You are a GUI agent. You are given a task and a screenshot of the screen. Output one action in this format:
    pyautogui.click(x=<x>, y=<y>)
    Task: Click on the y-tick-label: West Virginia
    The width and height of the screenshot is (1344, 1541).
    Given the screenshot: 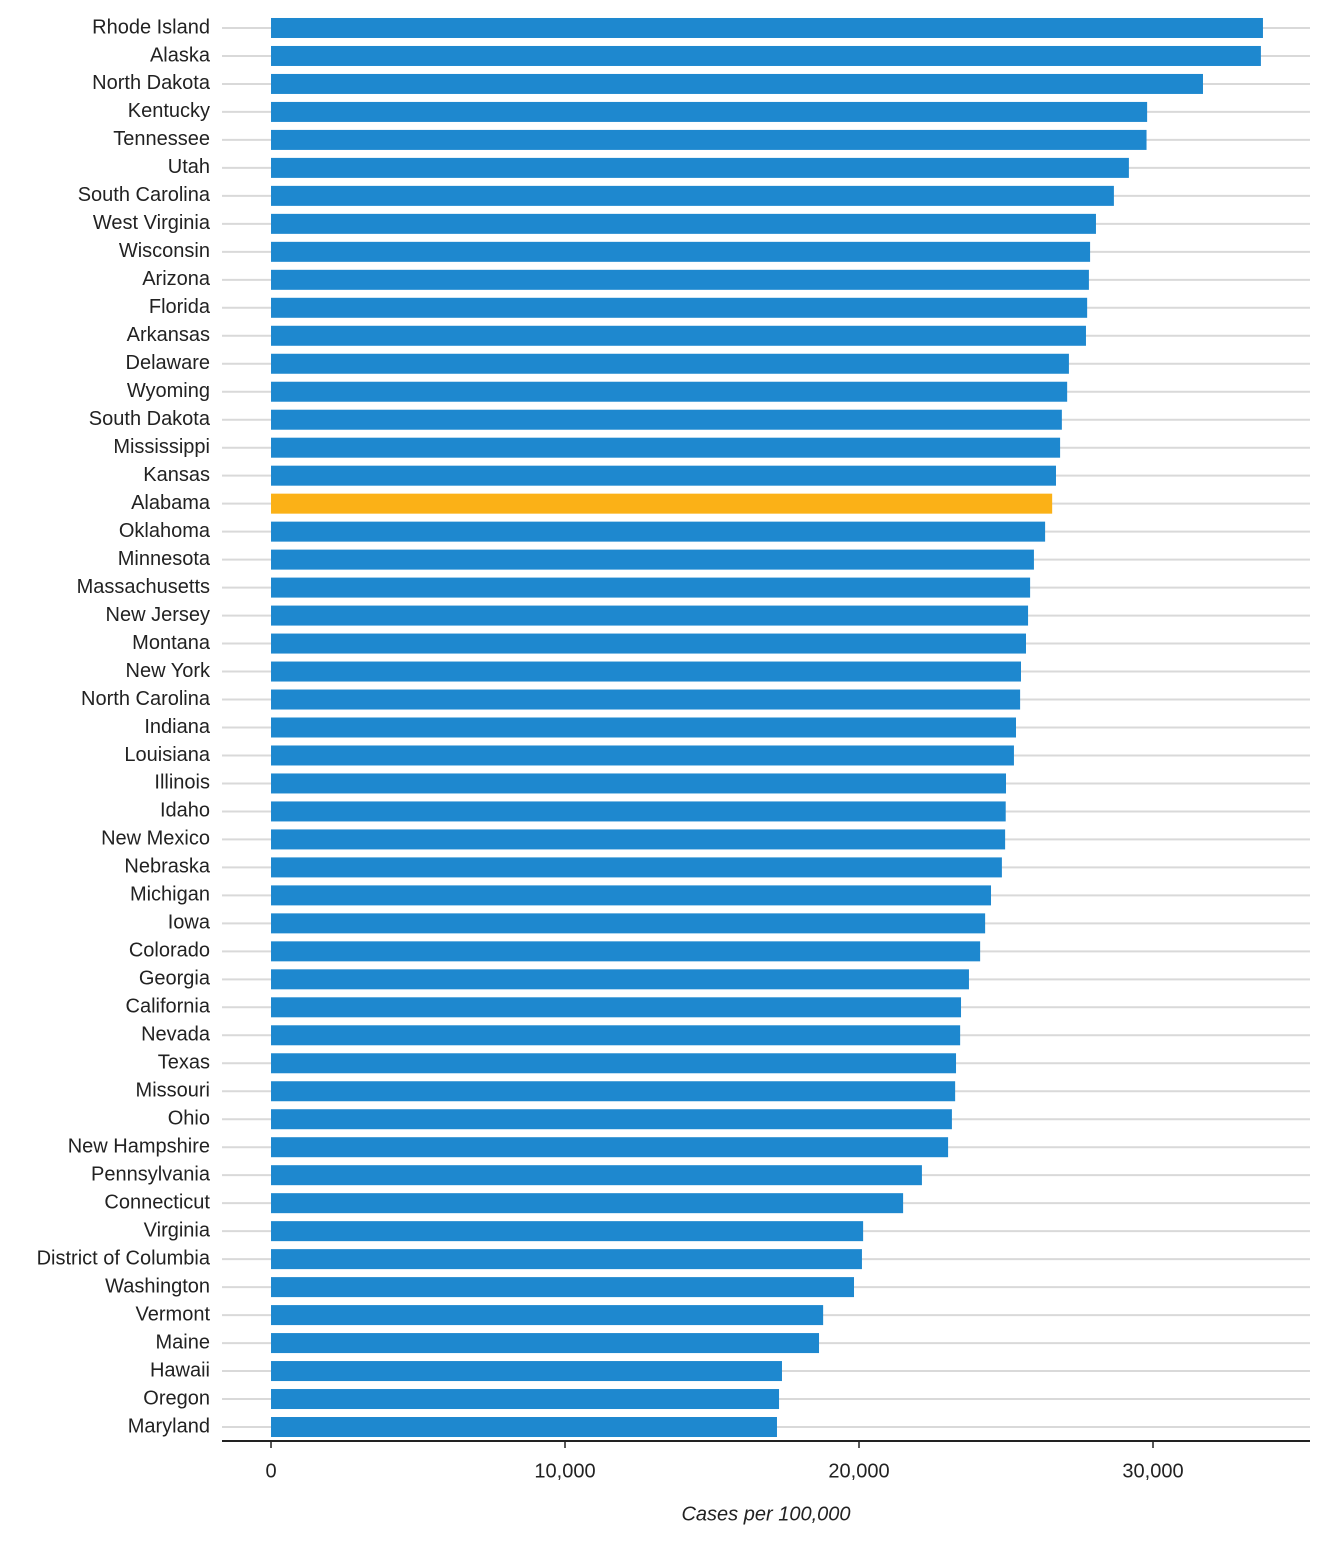 What is the action you would take?
    pyautogui.click(x=152, y=223)
    